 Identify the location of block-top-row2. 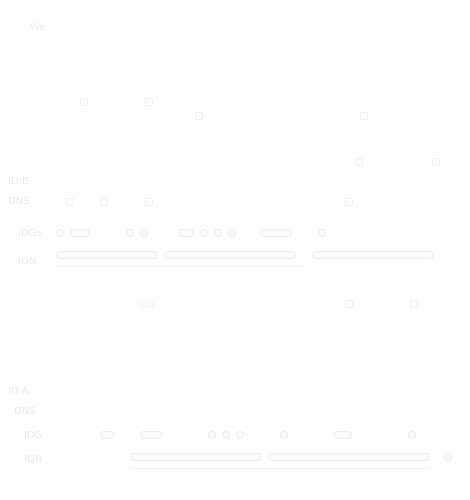
(245, 255).